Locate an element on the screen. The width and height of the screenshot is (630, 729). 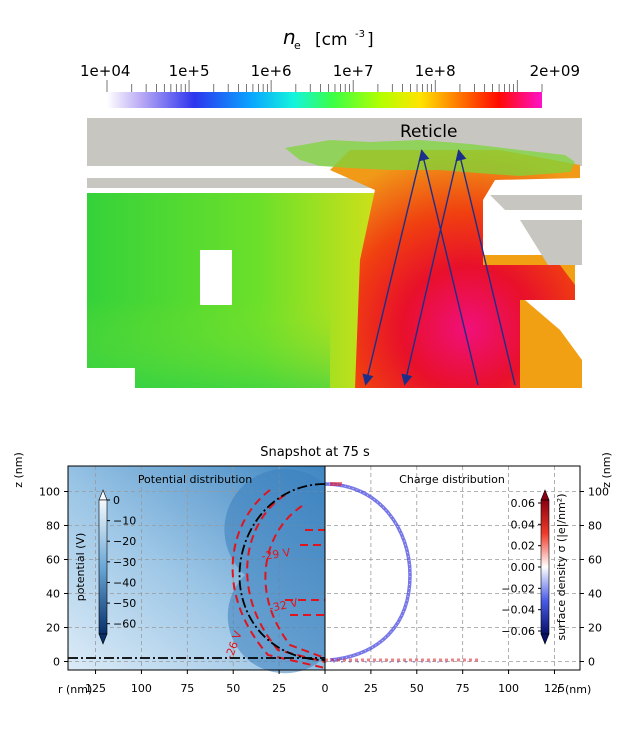
charge-cb-tick-label: 0.02 is located at coordinates (523, 546).